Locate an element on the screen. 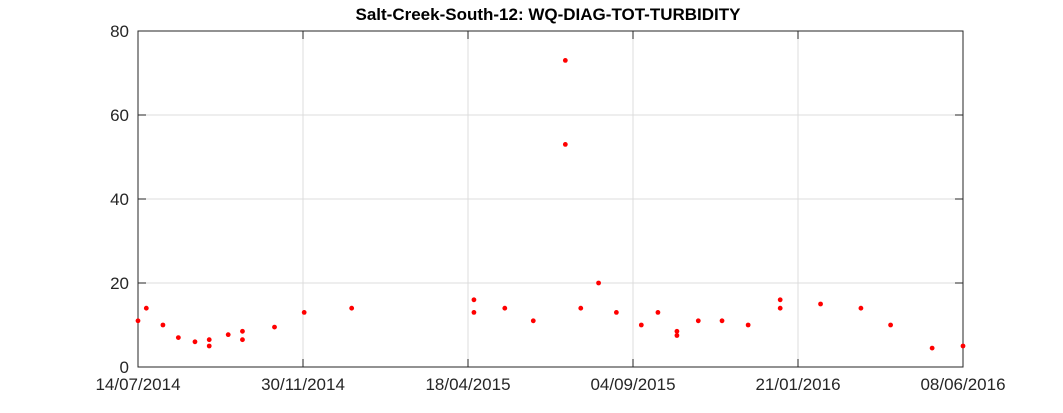 The image size is (1063, 413). x-tick-label: 21/01/2016 is located at coordinates (797, 384).